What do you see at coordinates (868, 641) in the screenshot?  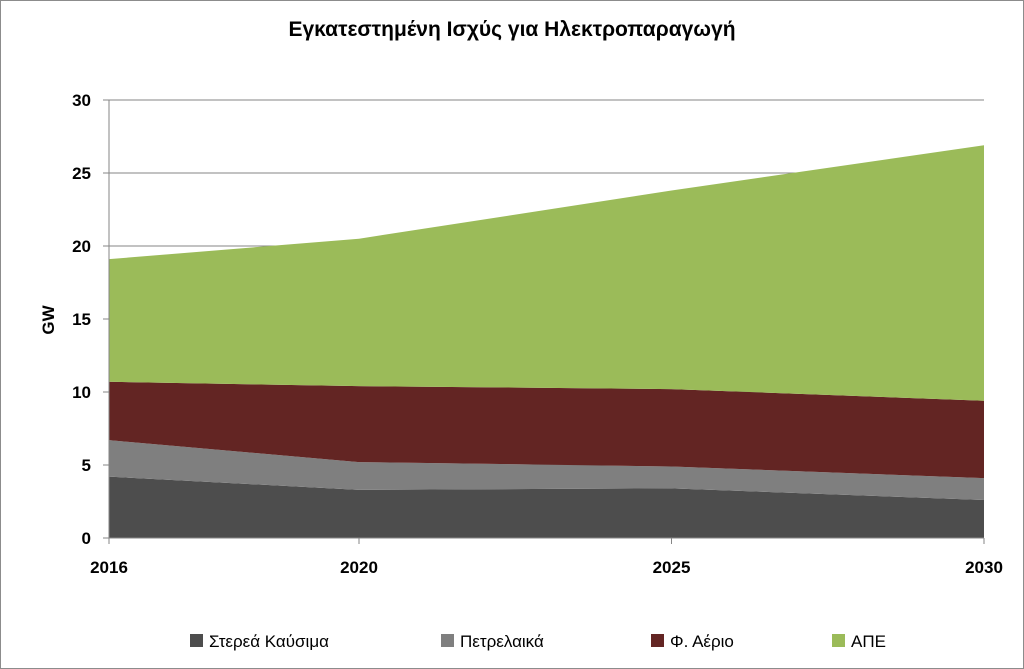 I see `legend-label: ΑΠΕ` at bounding box center [868, 641].